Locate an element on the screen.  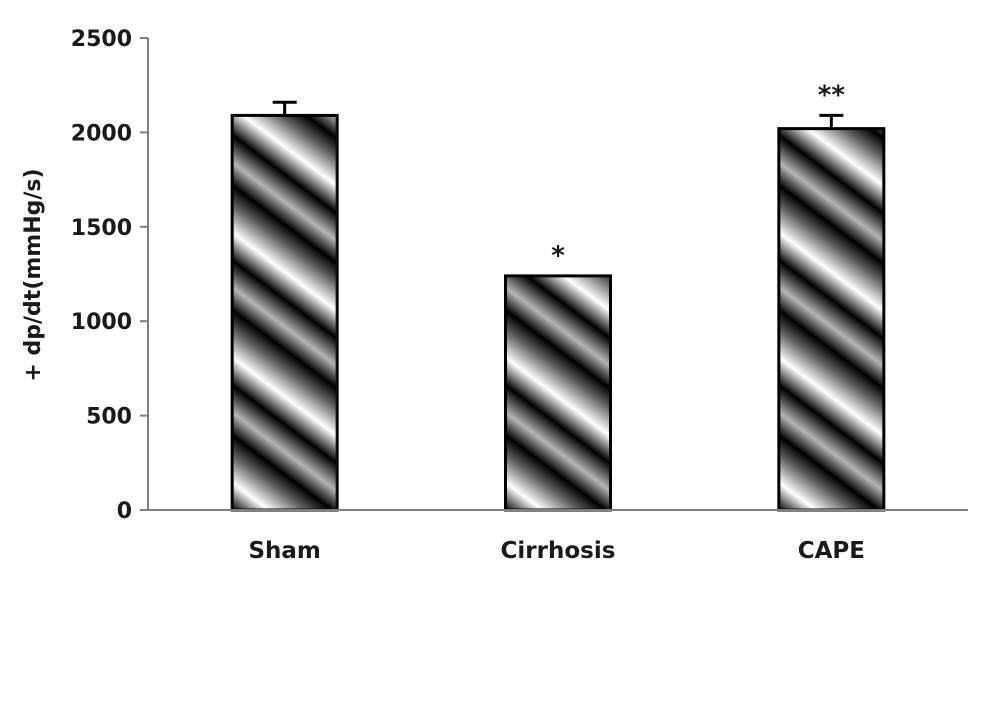
y-tick-label-2000: 2000 is located at coordinates (101, 133).